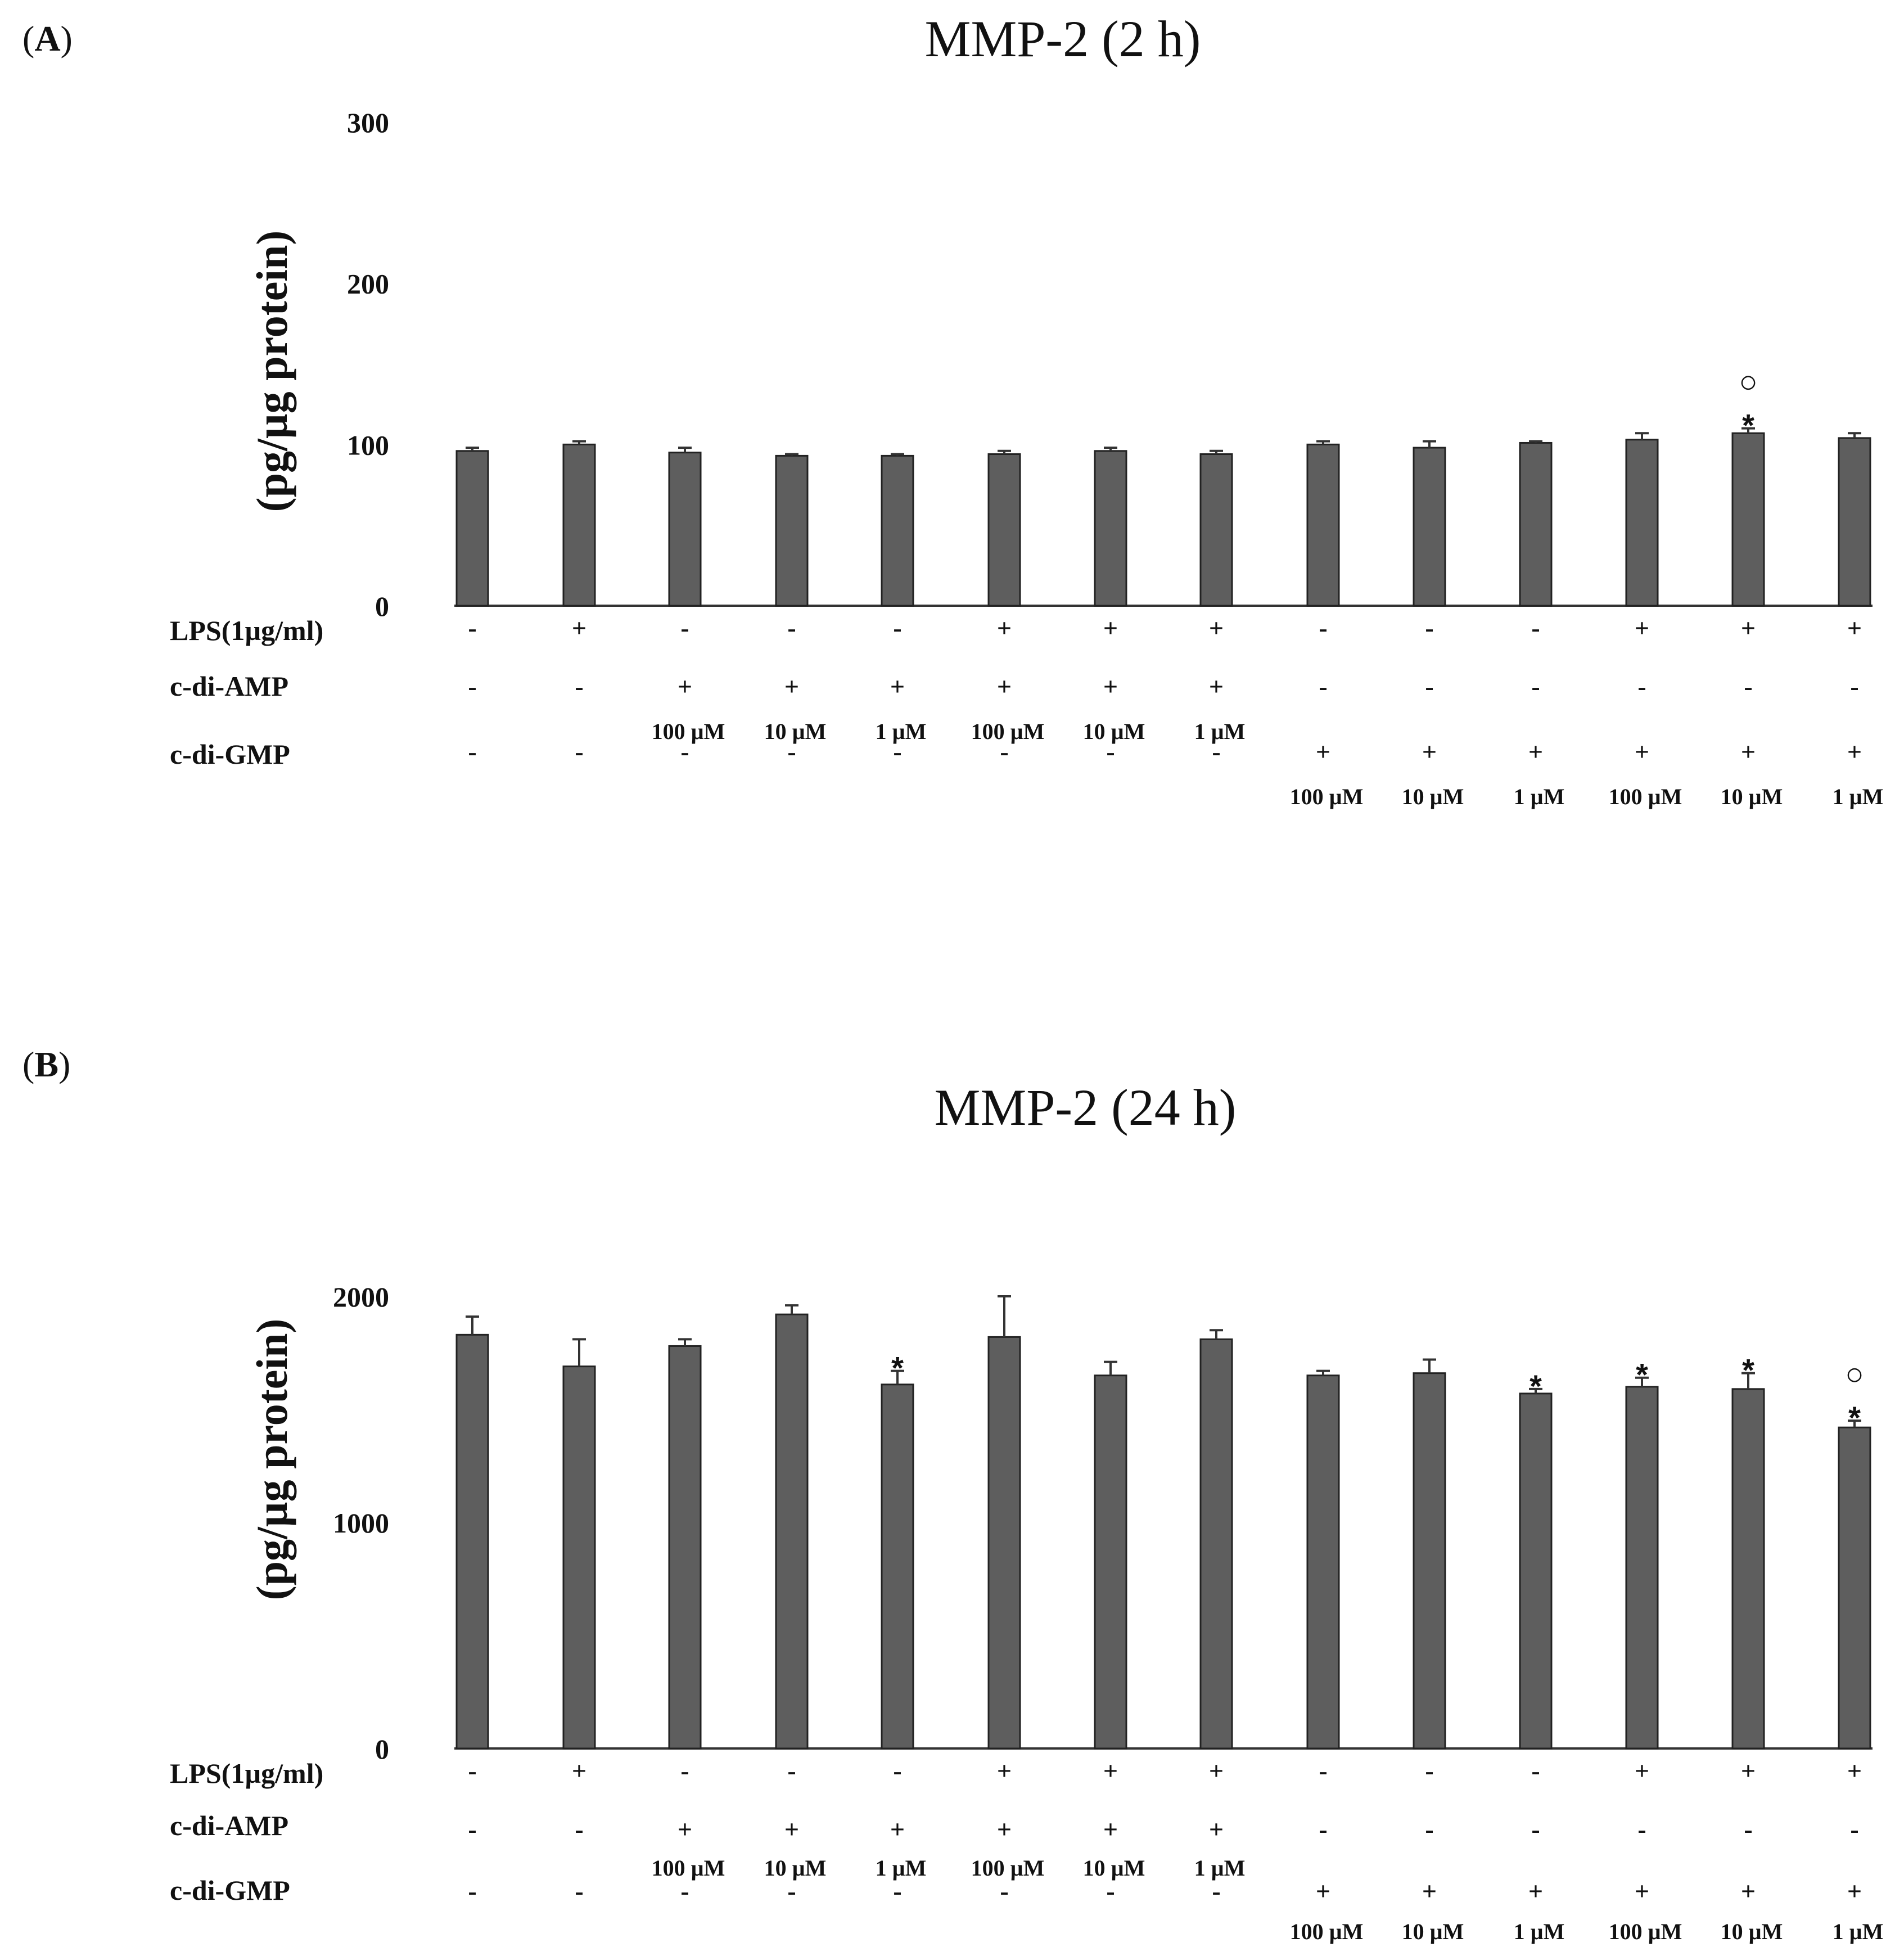  What do you see at coordinates (47, 38) in the screenshot?
I see `panel-label: (A)` at bounding box center [47, 38].